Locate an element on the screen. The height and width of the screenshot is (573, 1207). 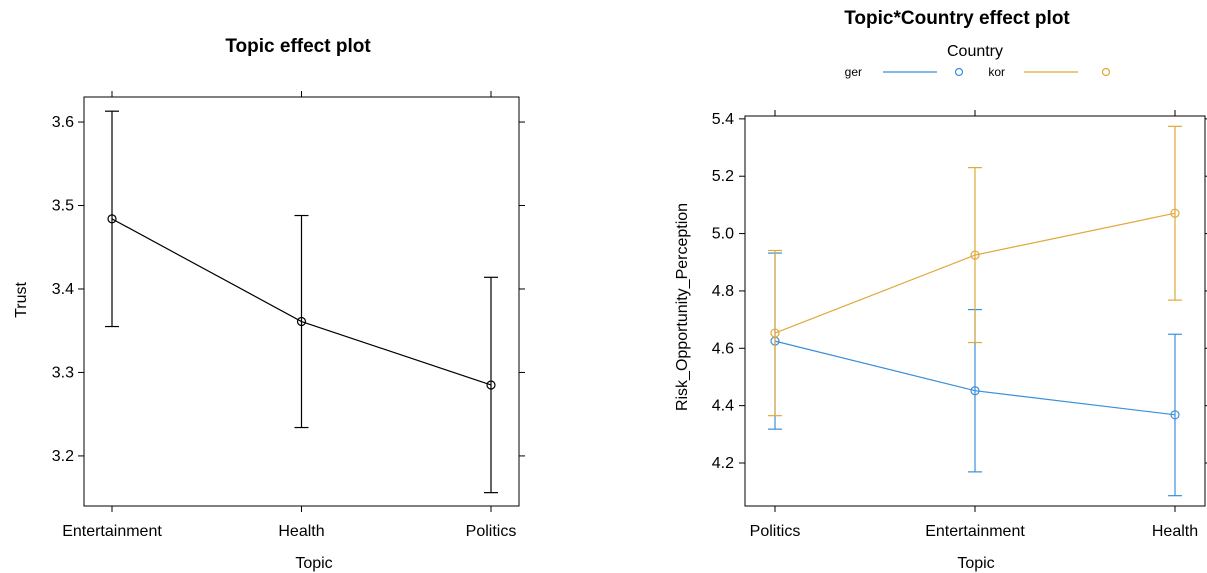
chart2-y-tick-label: 4.8 is located at coordinates (723, 291).